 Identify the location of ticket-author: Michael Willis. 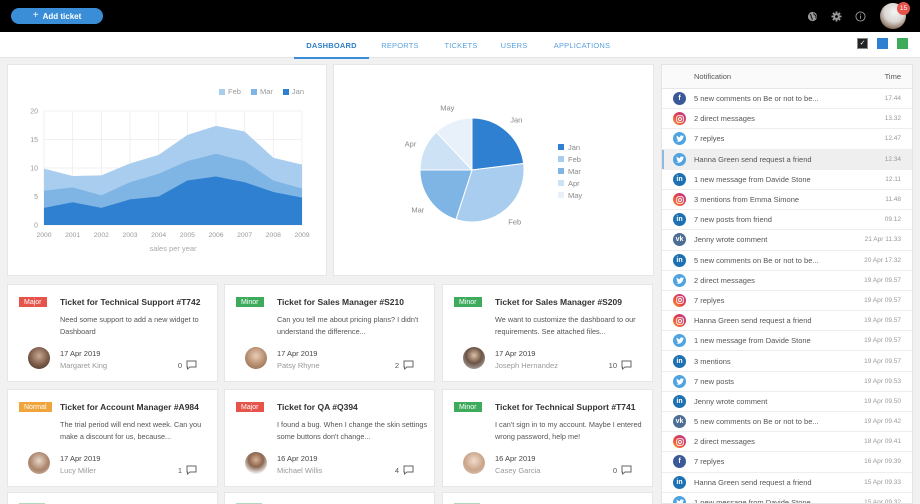
(300, 470).